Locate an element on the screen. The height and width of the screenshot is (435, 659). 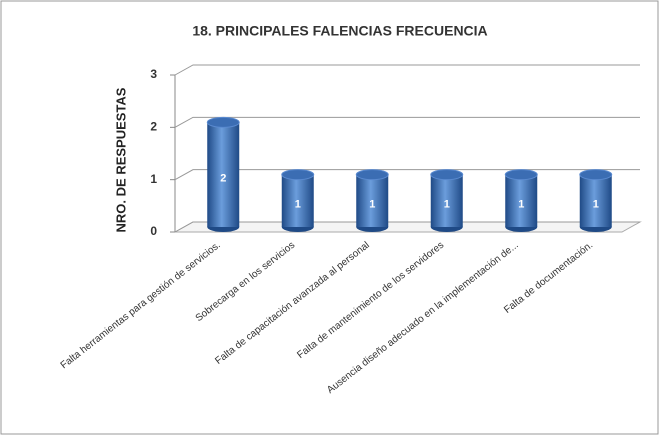
data-label: 2 is located at coordinates (223, 179).